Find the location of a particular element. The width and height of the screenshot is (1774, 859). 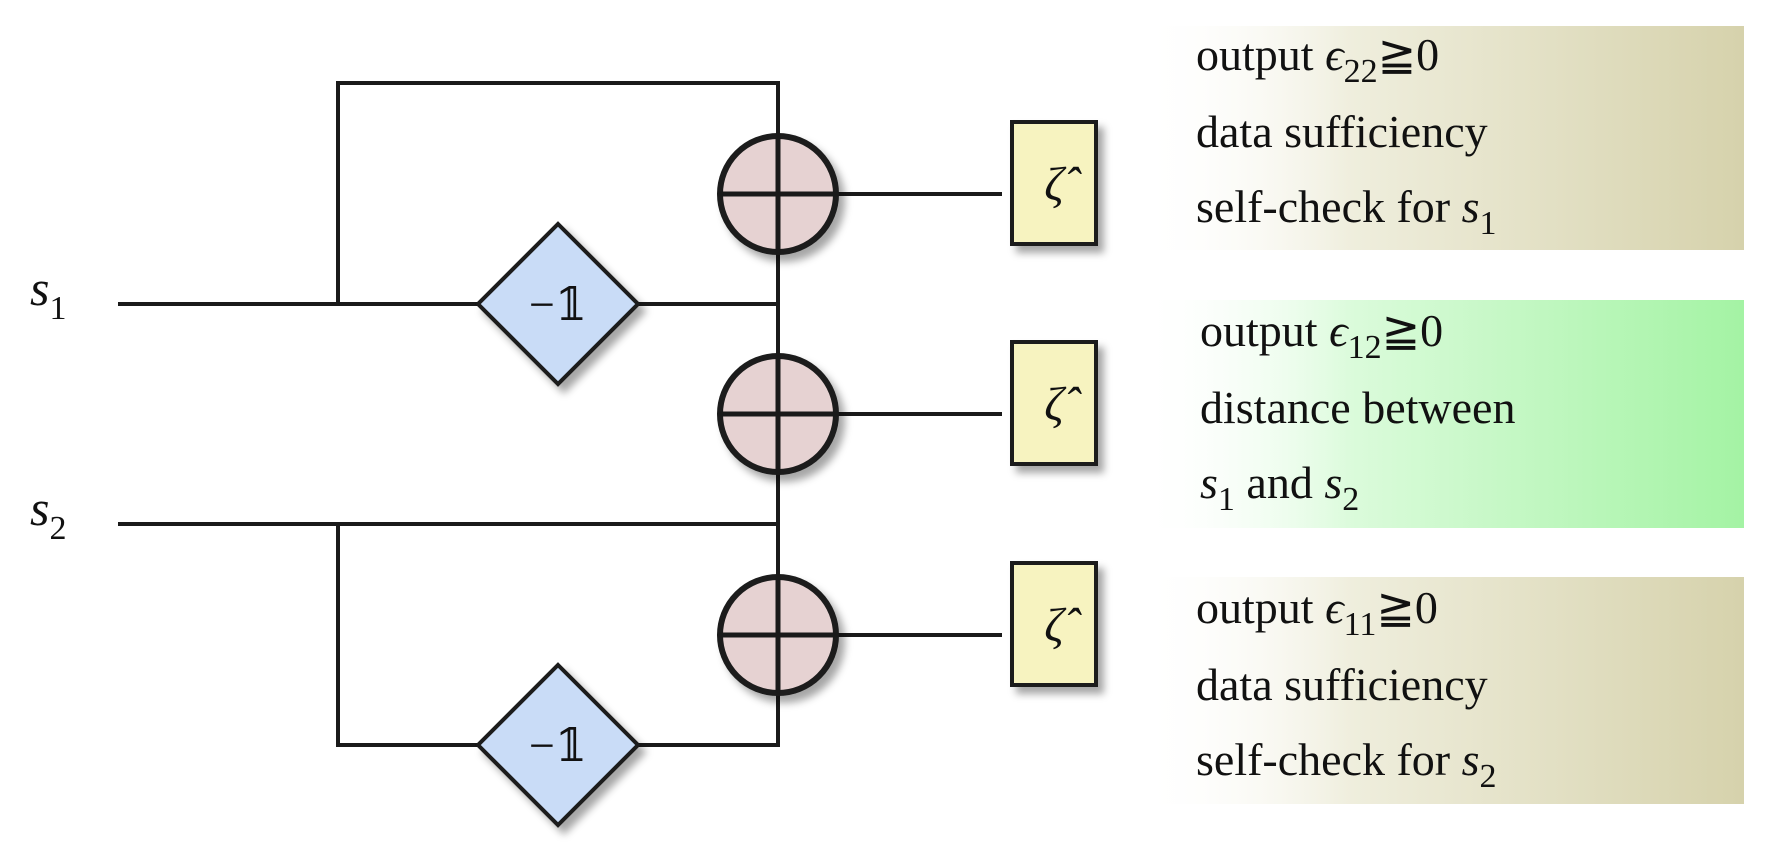

svg-text: self-check for s1 is located at coordinates (1346, 211).